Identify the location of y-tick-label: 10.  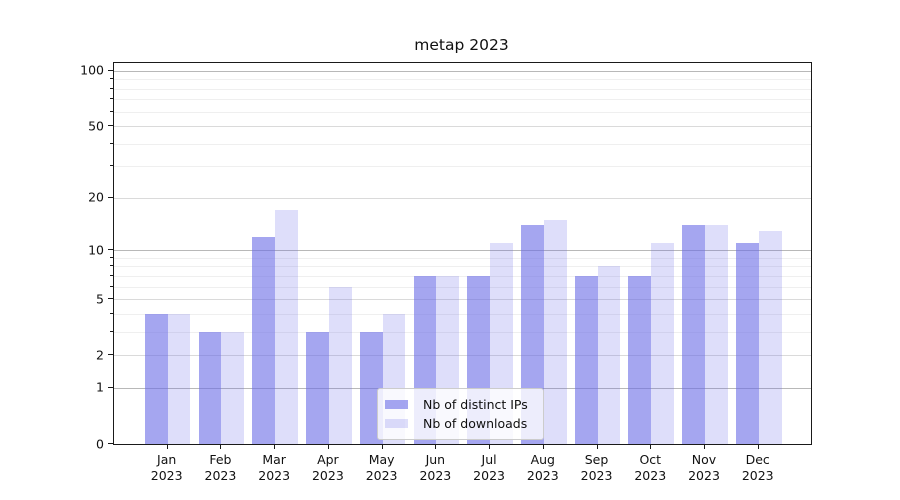
(96, 250).